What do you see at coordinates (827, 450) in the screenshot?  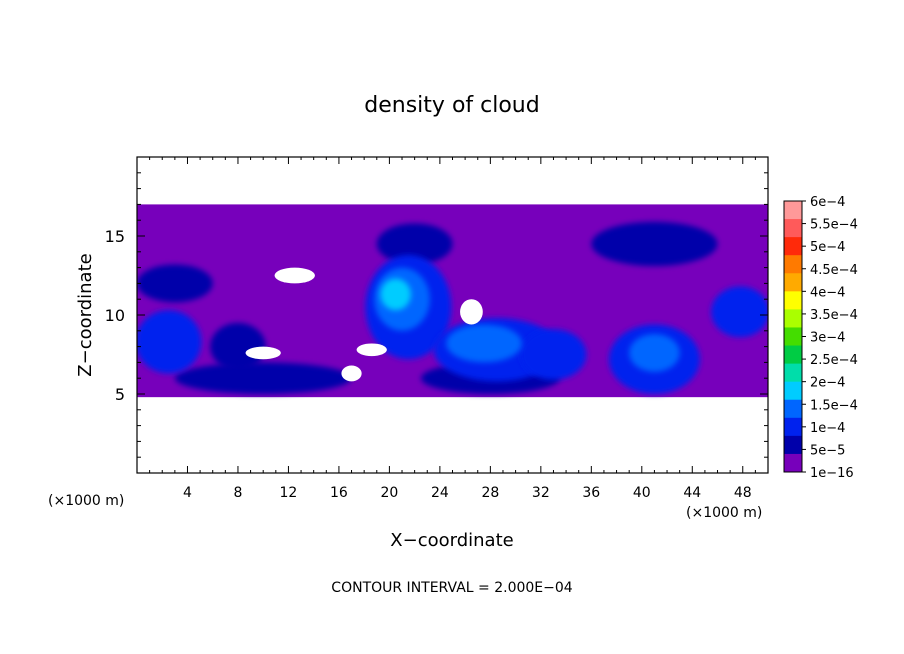 I see `colorbar-label-11: 5e−5` at bounding box center [827, 450].